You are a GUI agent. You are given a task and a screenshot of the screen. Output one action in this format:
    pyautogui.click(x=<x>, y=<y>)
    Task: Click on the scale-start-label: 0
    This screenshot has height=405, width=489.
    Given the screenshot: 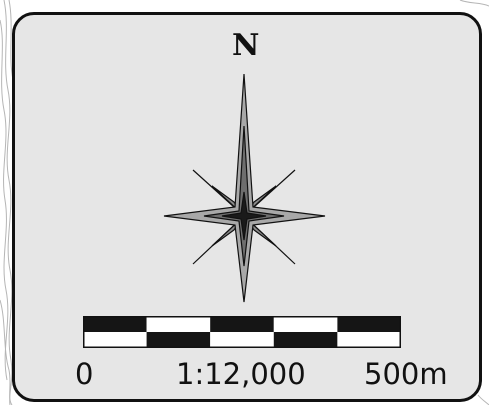 What is the action you would take?
    pyautogui.click(x=84, y=374)
    